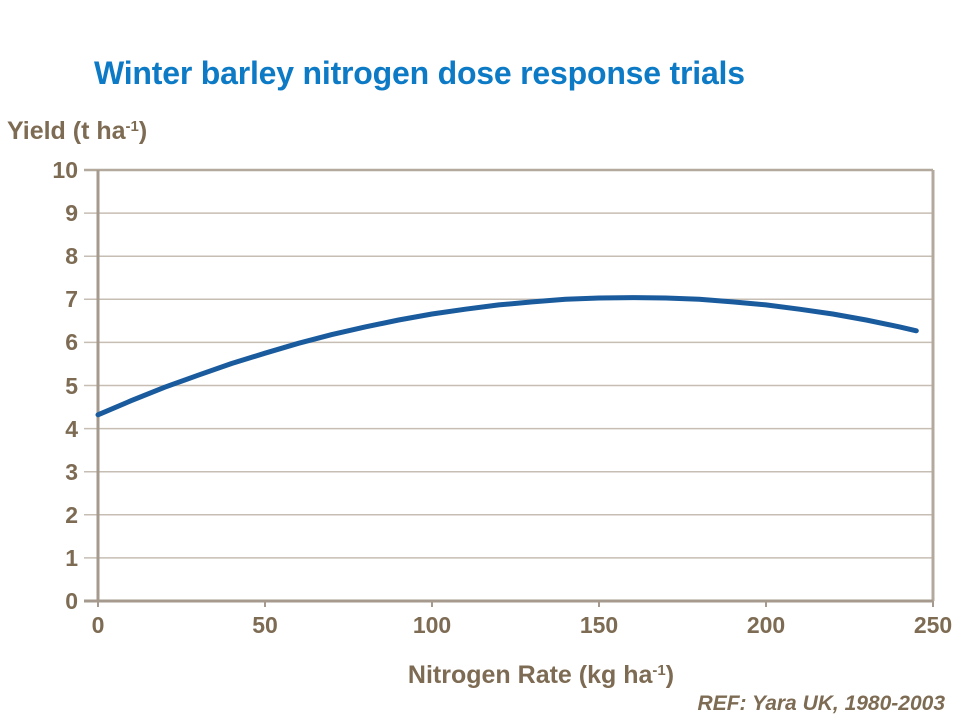 The width and height of the screenshot is (960, 720). What do you see at coordinates (71, 256) in the screenshot?
I see `y-tick-label: 8` at bounding box center [71, 256].